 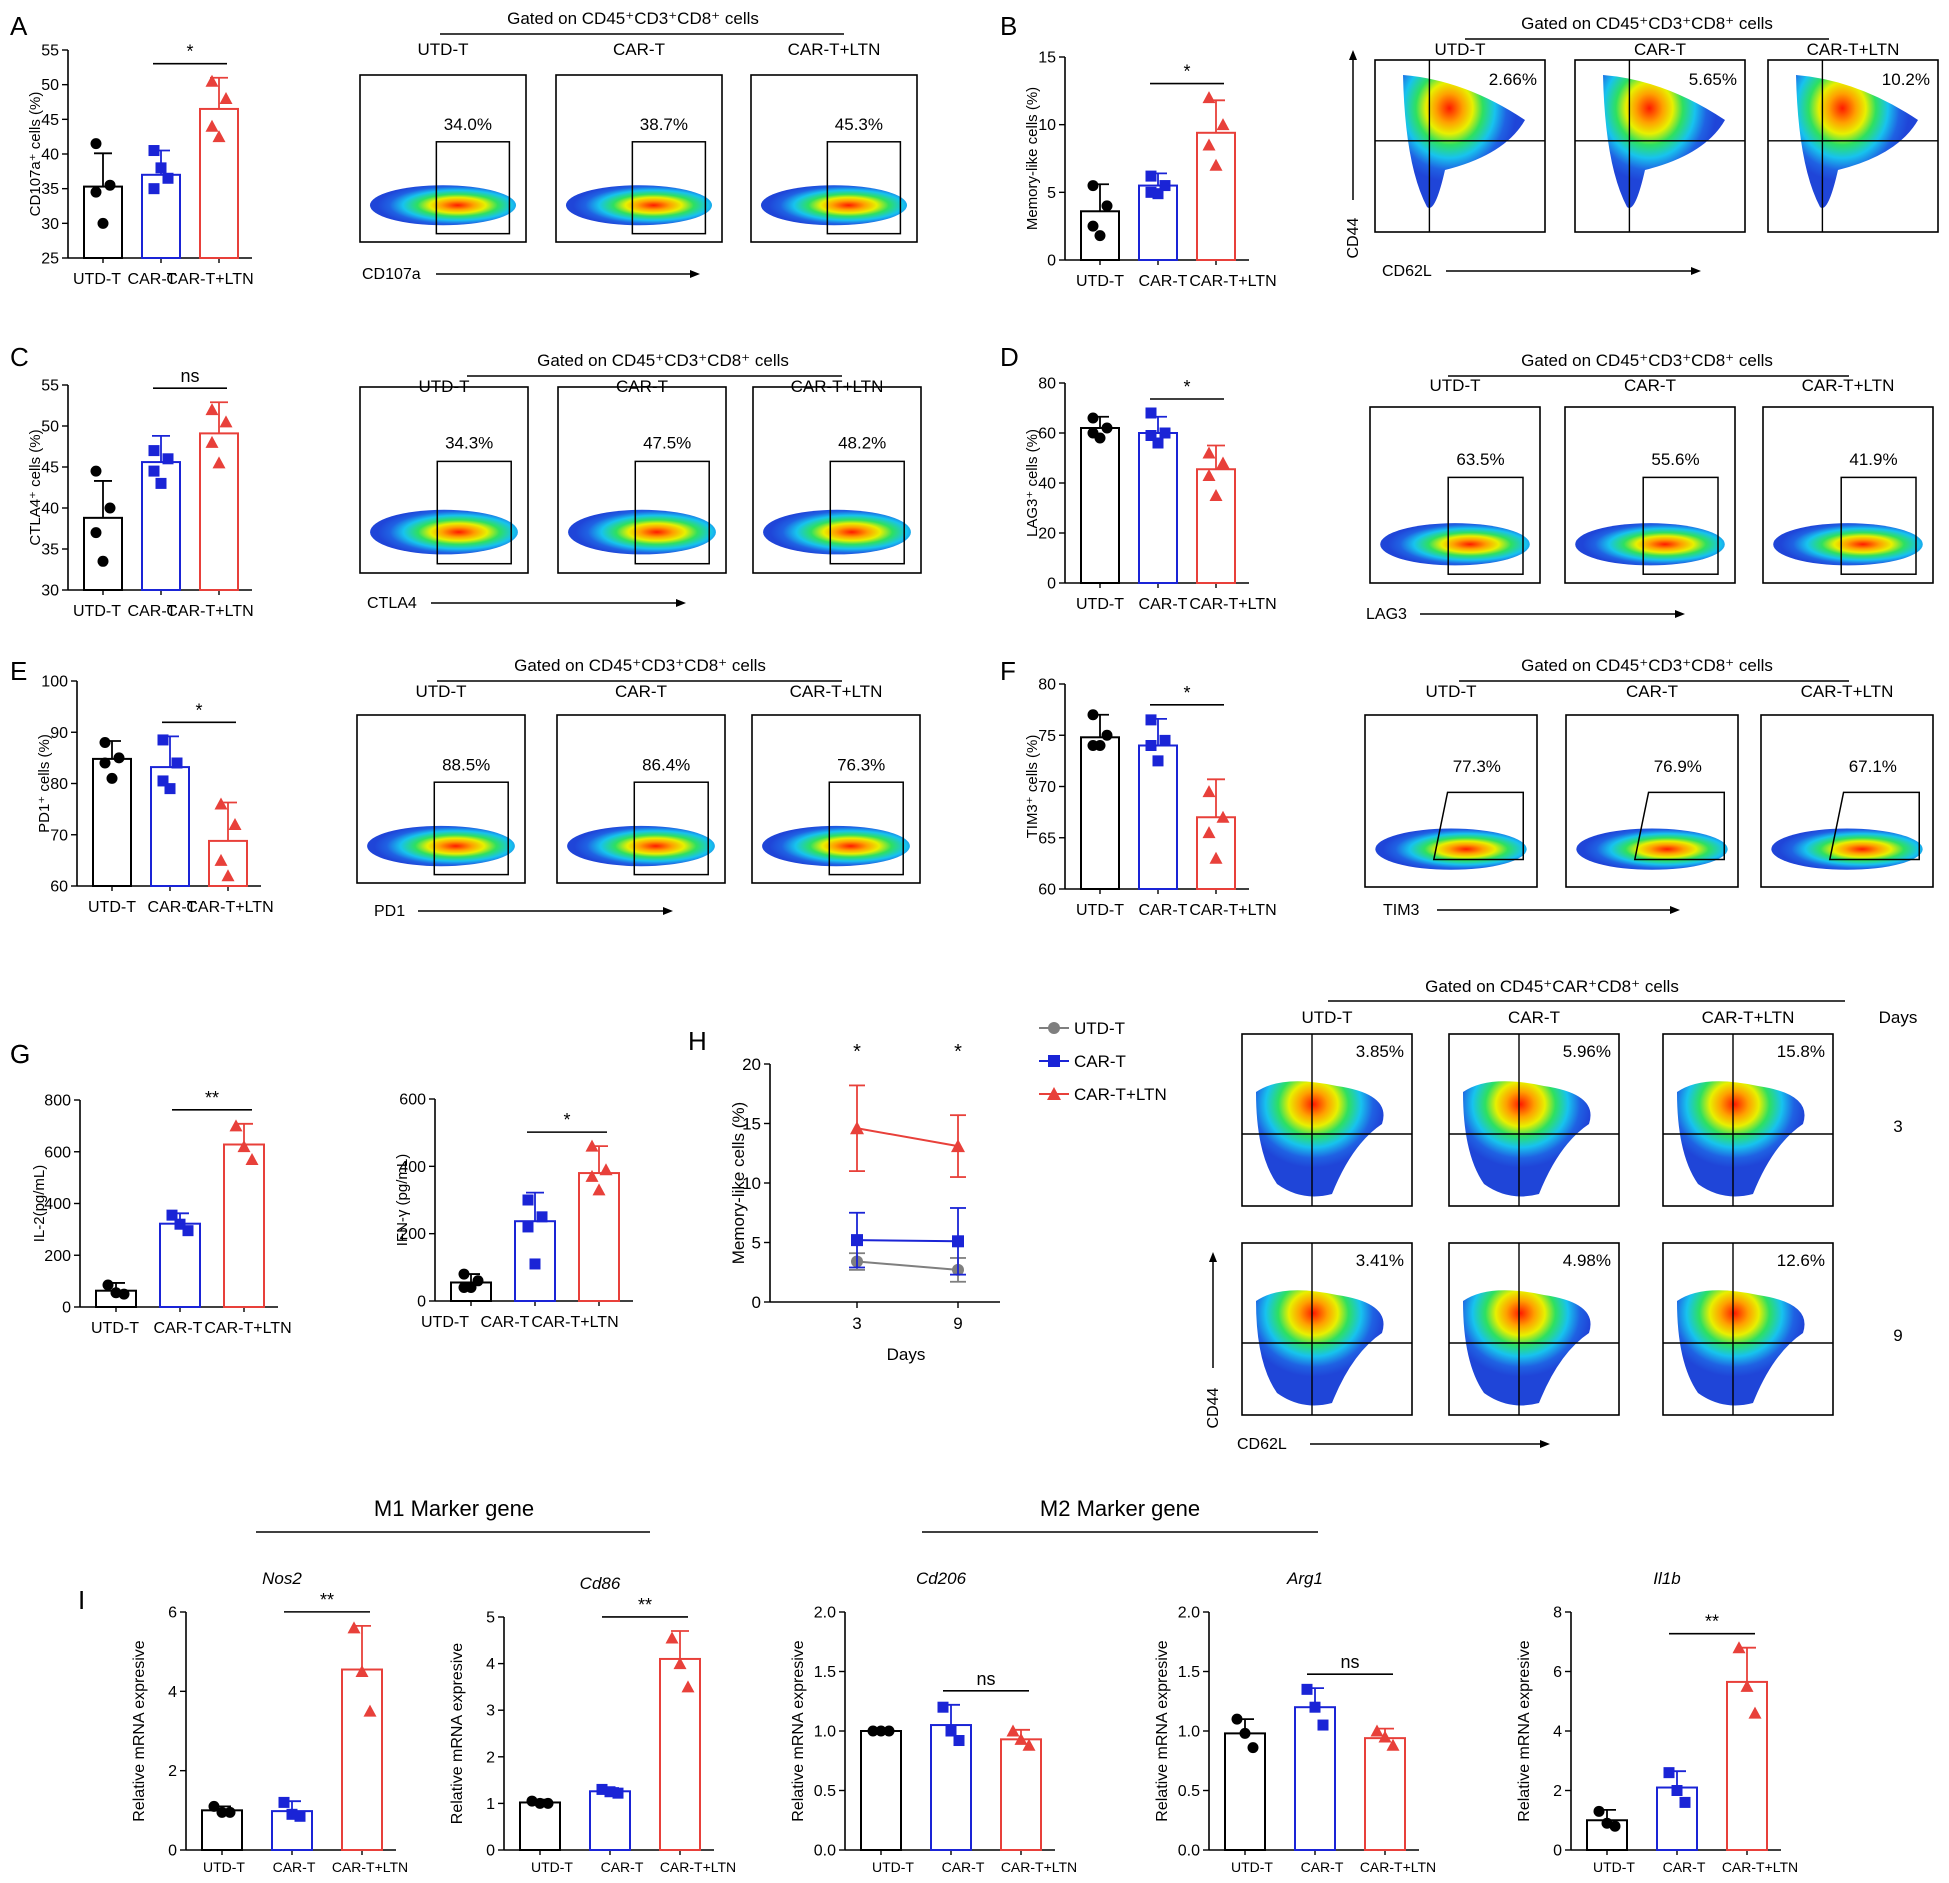 What do you see at coordinates (198, 710) in the screenshot?
I see `significance-label: *` at bounding box center [198, 710].